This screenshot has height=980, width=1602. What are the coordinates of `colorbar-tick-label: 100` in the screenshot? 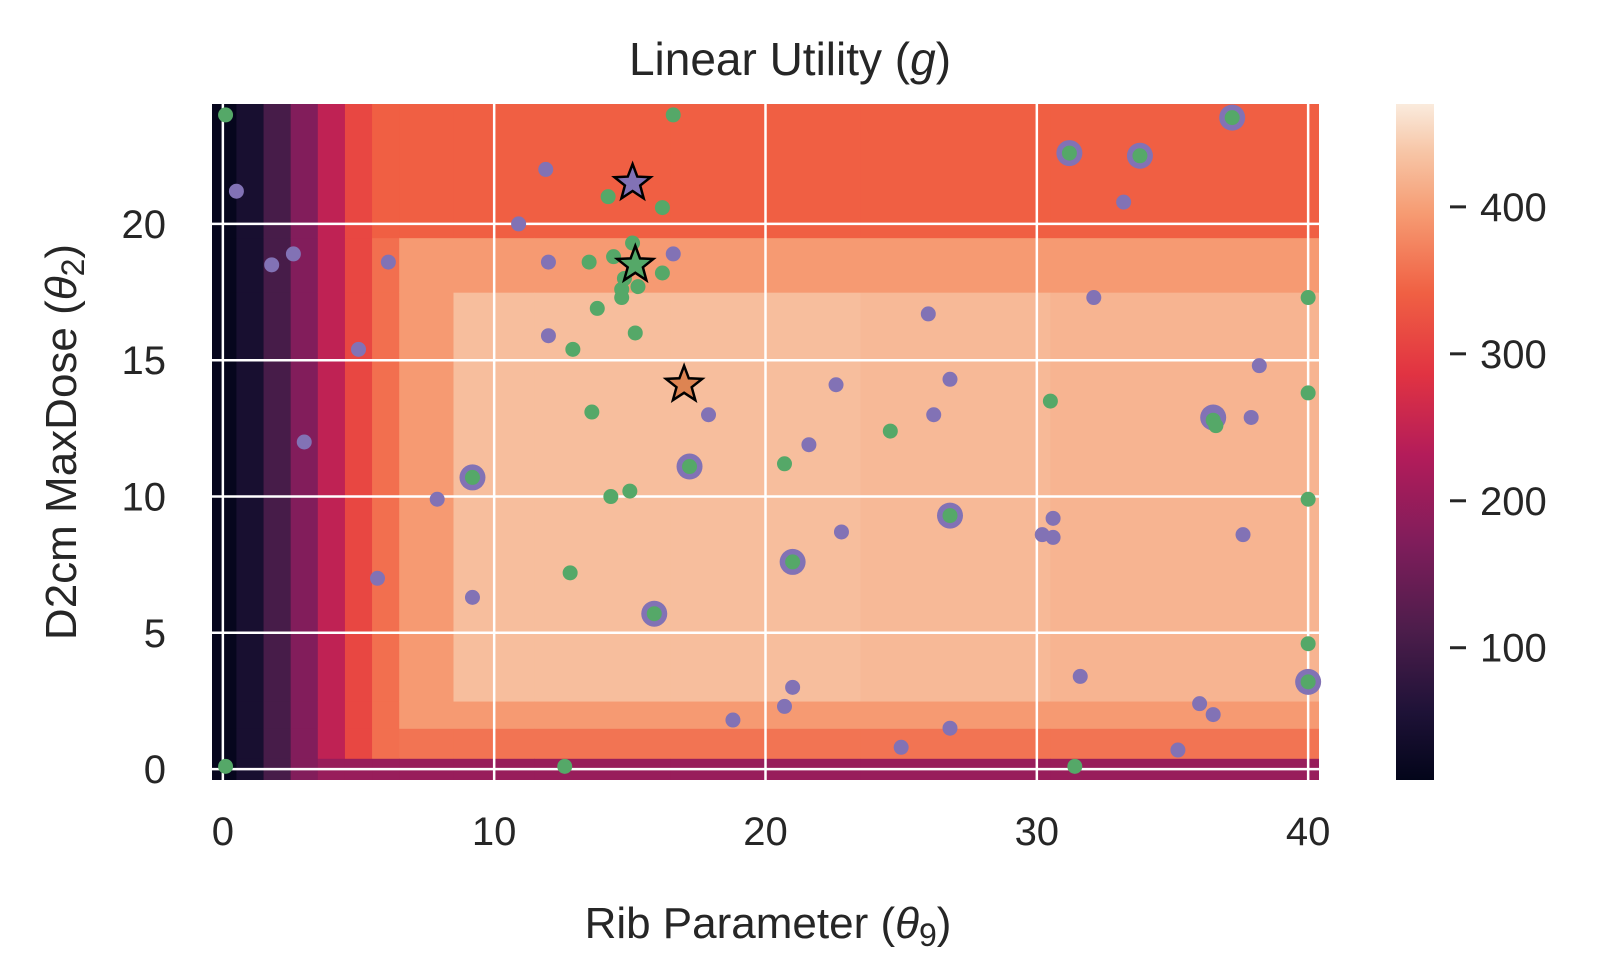 It's located at (1513, 649).